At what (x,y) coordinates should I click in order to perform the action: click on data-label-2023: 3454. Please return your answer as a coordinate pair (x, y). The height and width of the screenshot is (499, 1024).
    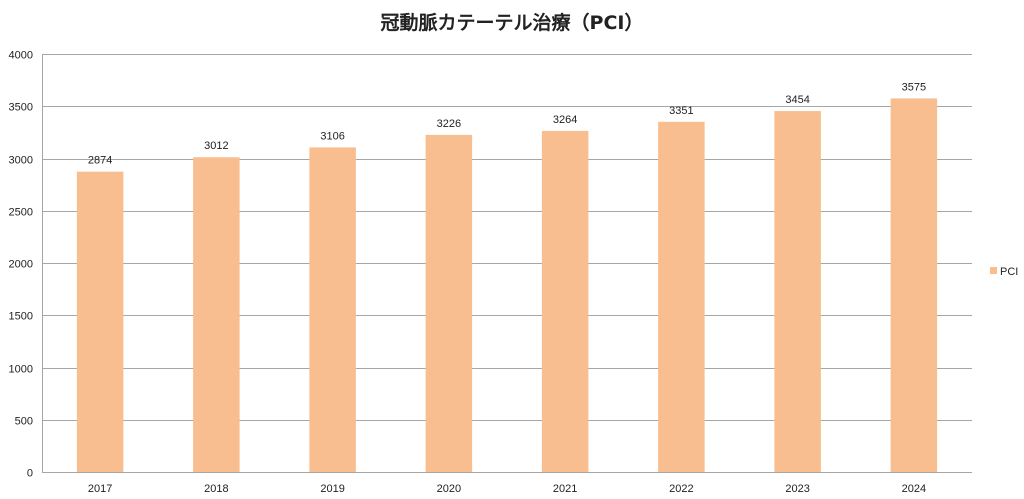
    Looking at the image, I should click on (797, 100).